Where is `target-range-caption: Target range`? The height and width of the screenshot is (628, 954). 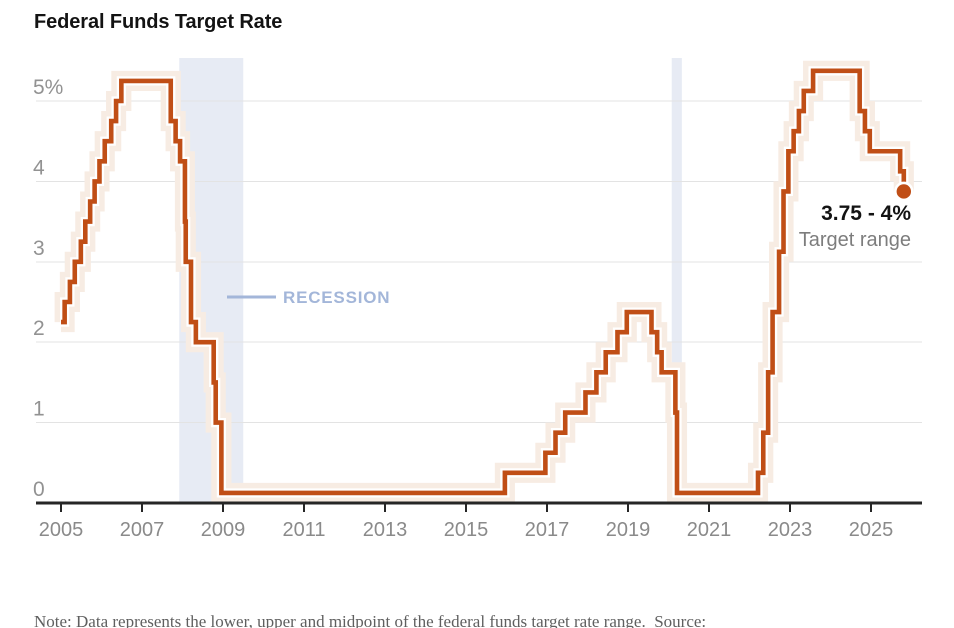 target-range-caption: Target range is located at coordinates (854, 240).